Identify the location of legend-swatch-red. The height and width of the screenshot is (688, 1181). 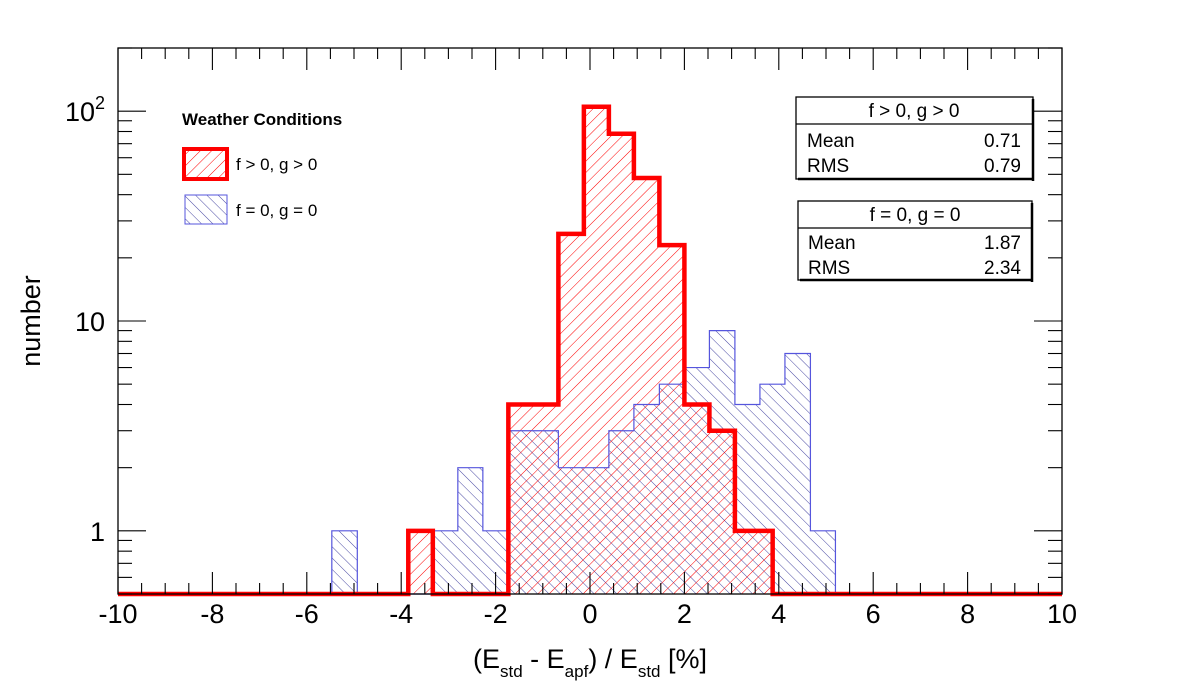
(205, 164).